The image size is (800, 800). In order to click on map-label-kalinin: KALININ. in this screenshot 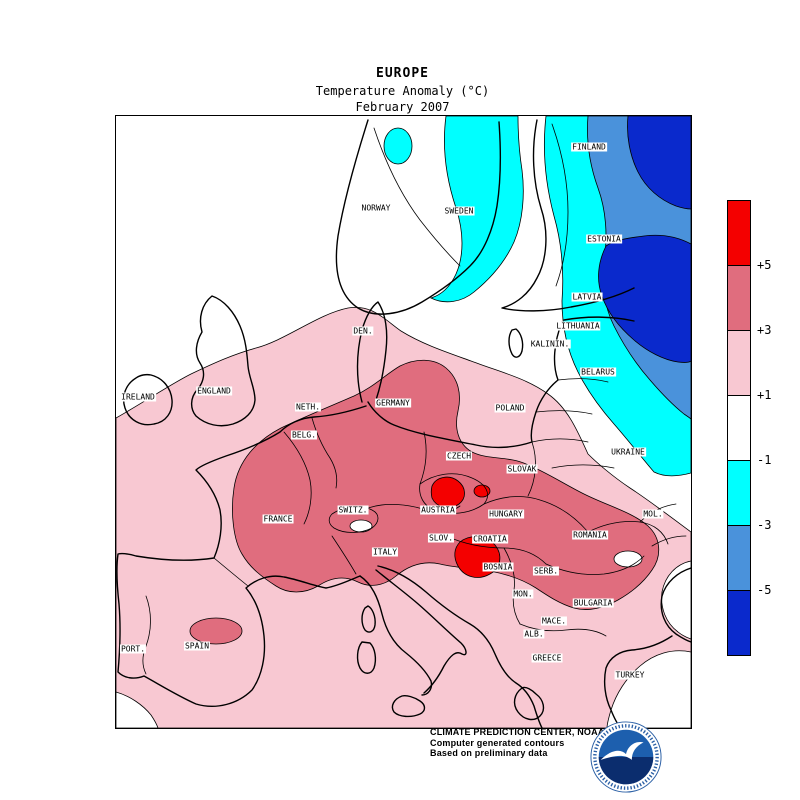, I will do `click(550, 344)`.